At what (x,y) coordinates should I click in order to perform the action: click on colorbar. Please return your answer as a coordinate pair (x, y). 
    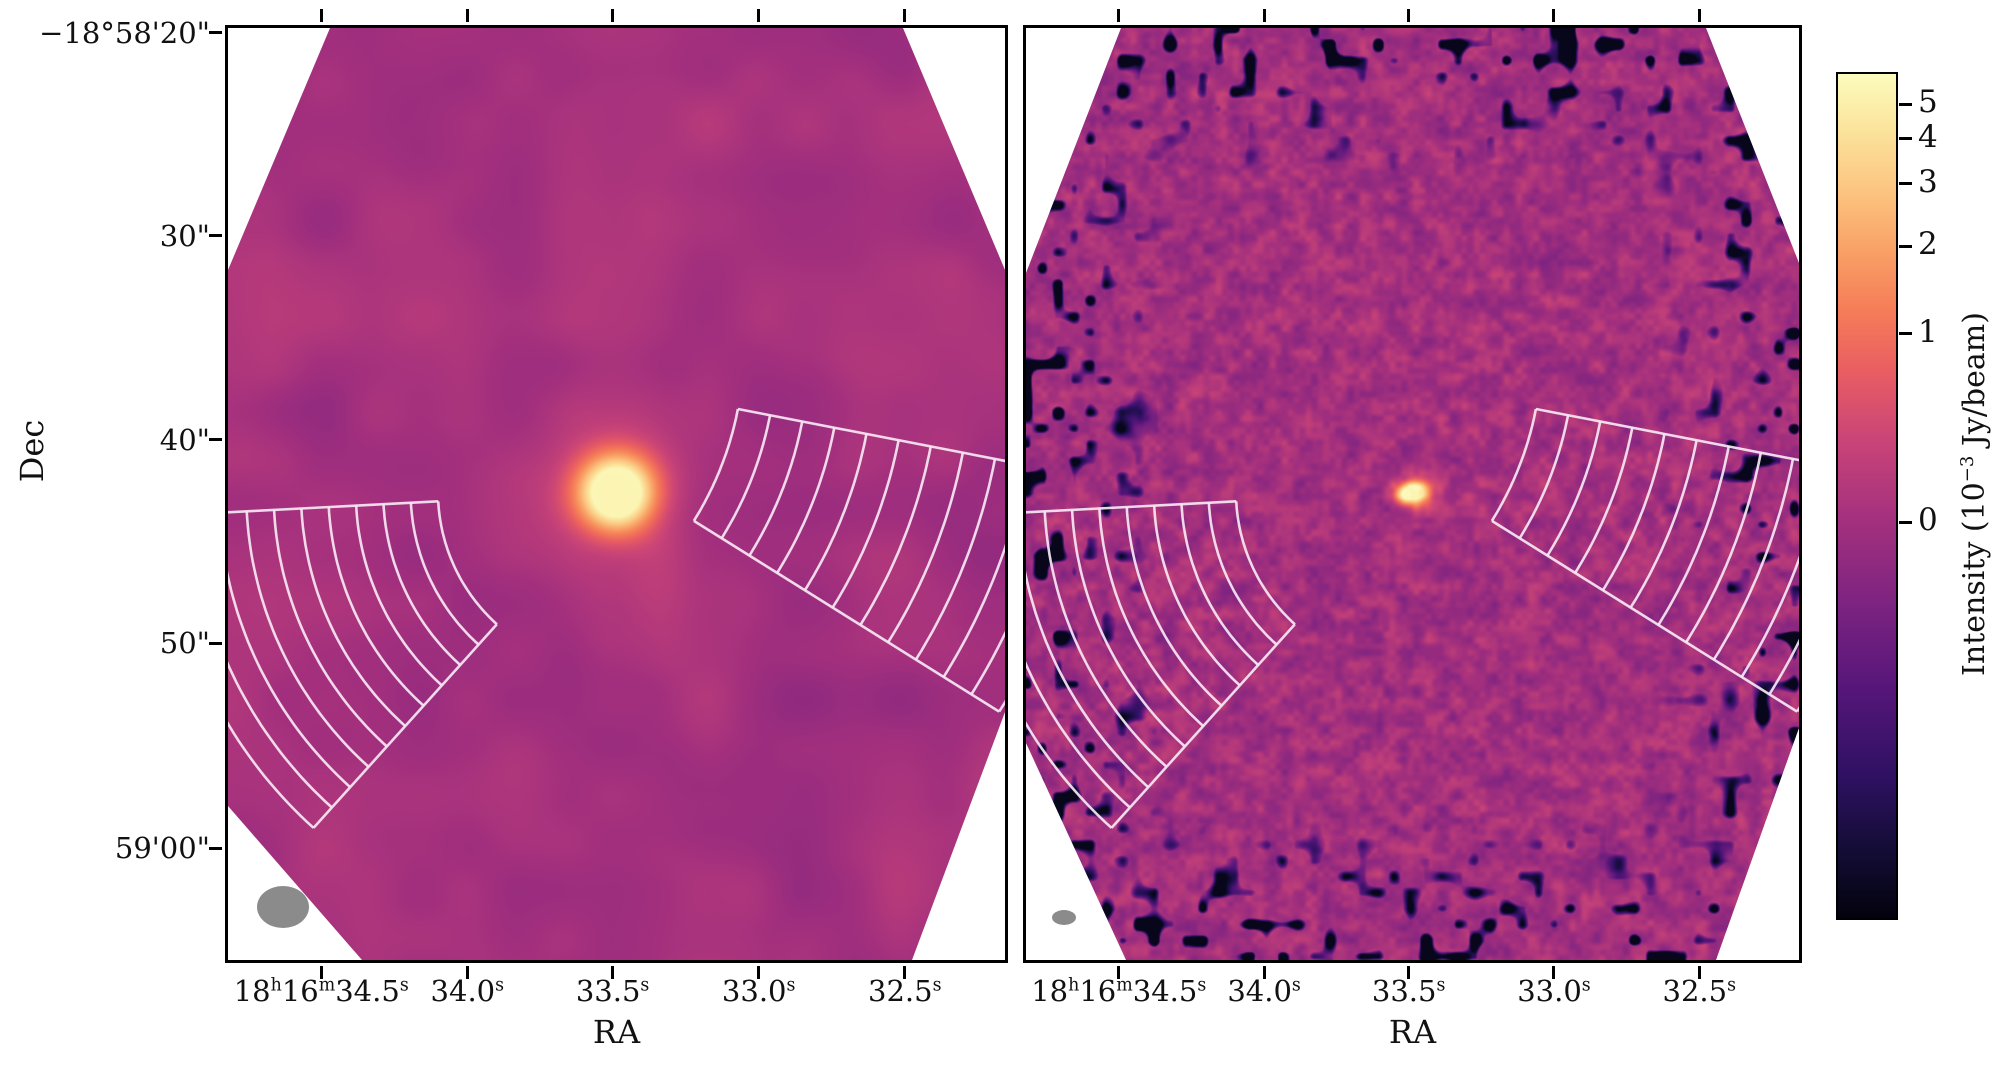
    Looking at the image, I should click on (1874, 496).